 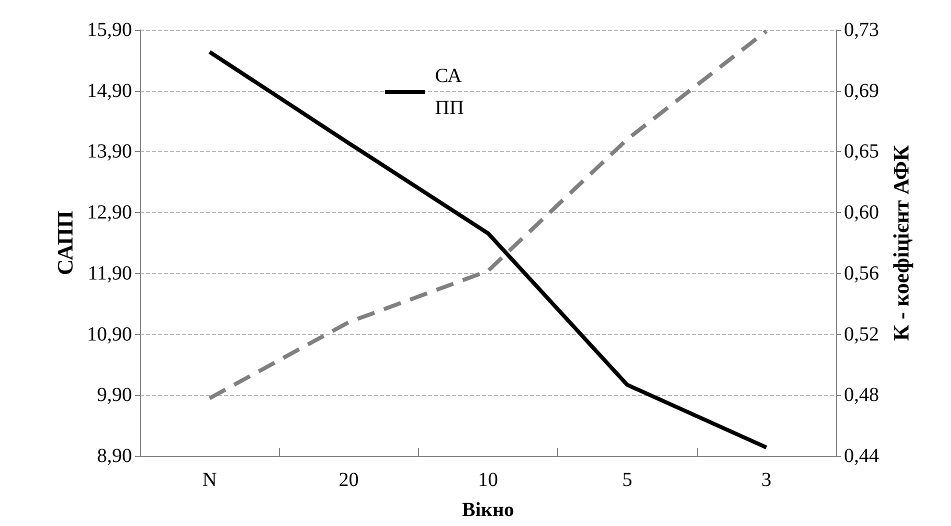 I want to click on y-axis-title: САПП, so click(x=65, y=243).